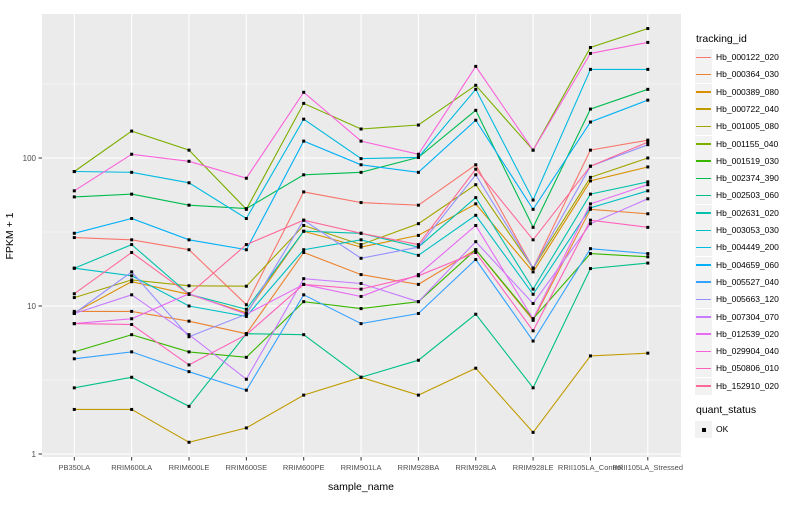  I want to click on legend-entry-label: Hb_000722_040, so click(747, 108).